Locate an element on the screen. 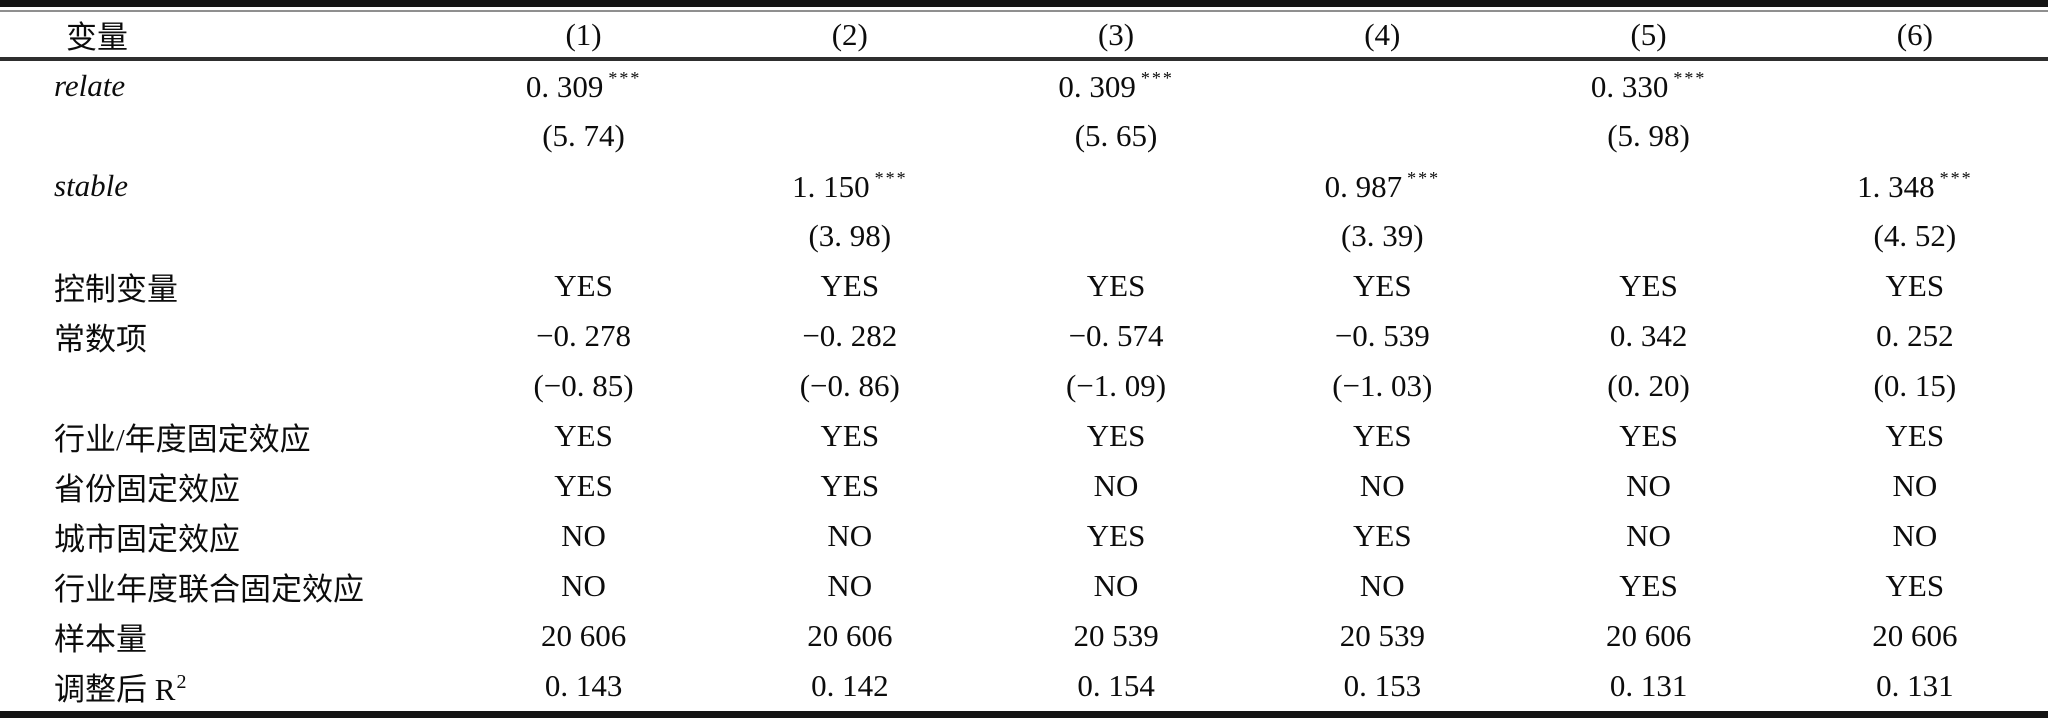 This screenshot has height=720, width=2048. cell: (4. 52) is located at coordinates (1915, 235).